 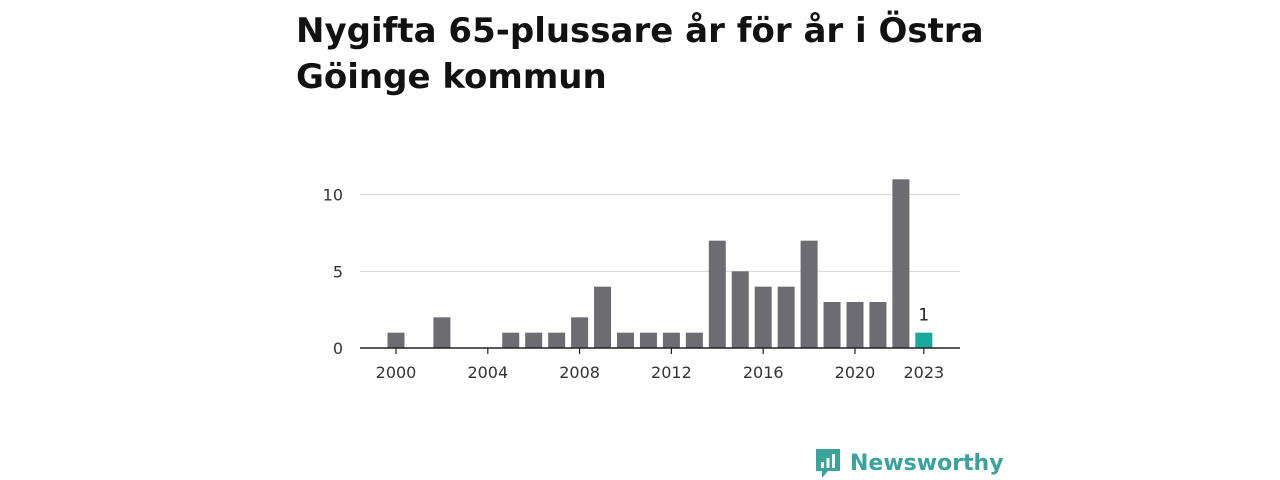 I want to click on y-tick-label: 0, so click(x=338, y=348).